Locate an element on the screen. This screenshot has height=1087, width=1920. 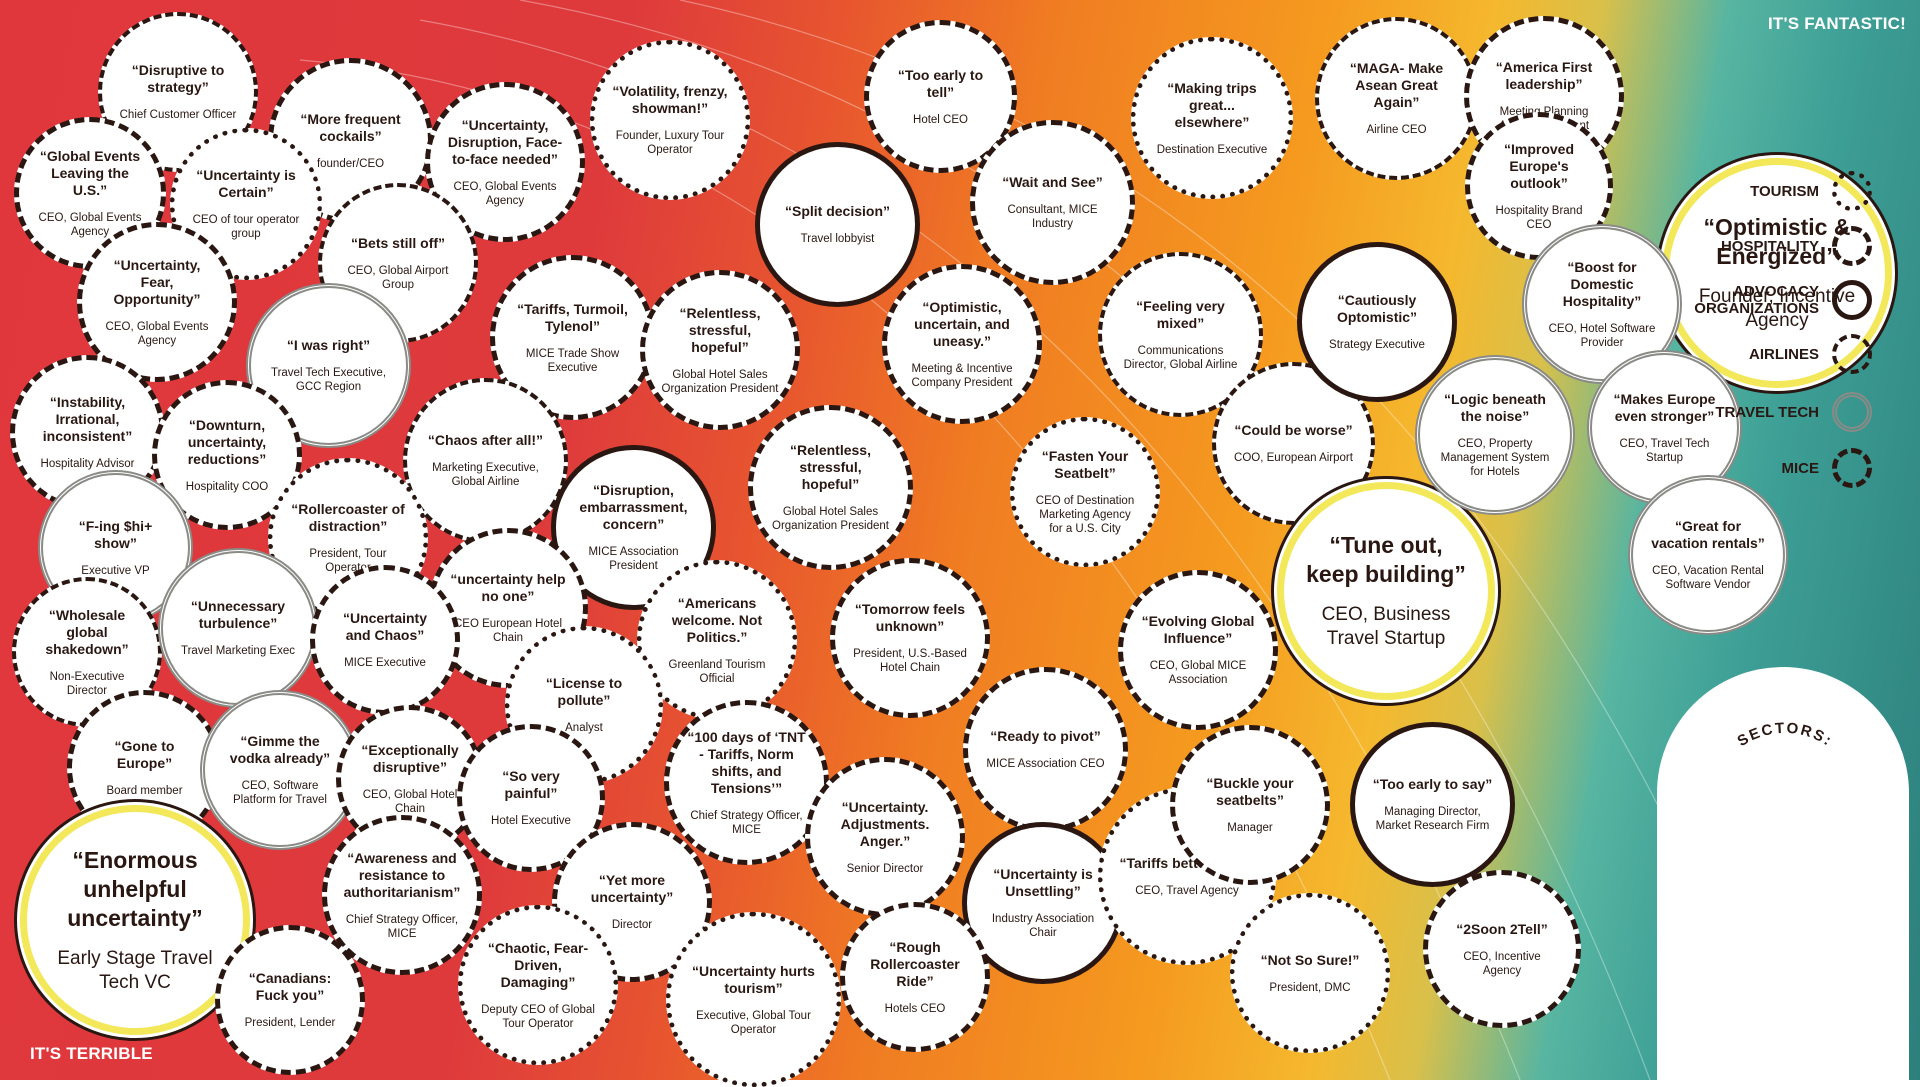
quote-bubble: “Rough Rollercoaster Ride” Hotels CEO is located at coordinates (915, 977).